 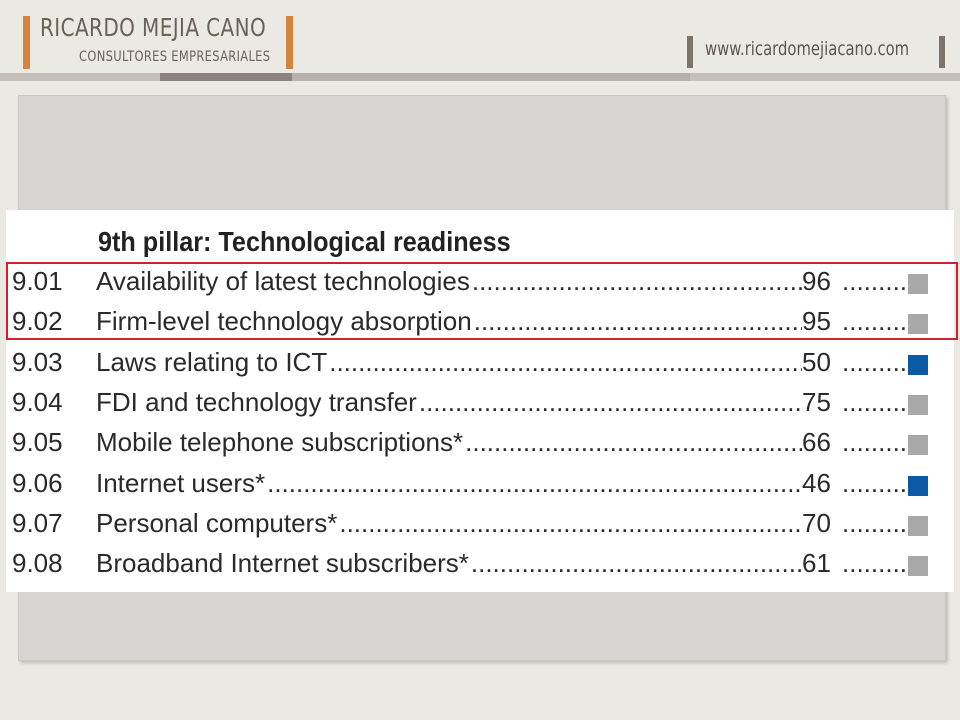 I want to click on table-title: 9th pillar: Technological readiness, so click(x=304, y=241).